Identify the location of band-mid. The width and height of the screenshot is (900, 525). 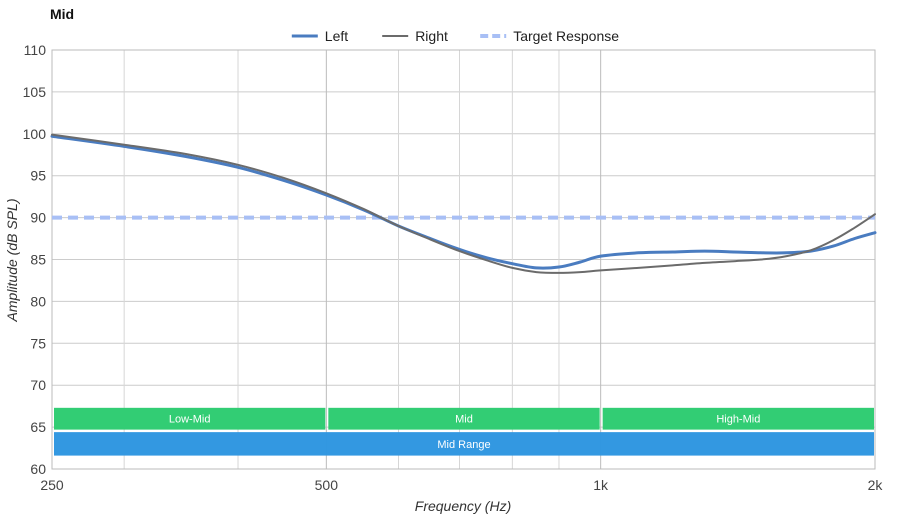
(464, 418).